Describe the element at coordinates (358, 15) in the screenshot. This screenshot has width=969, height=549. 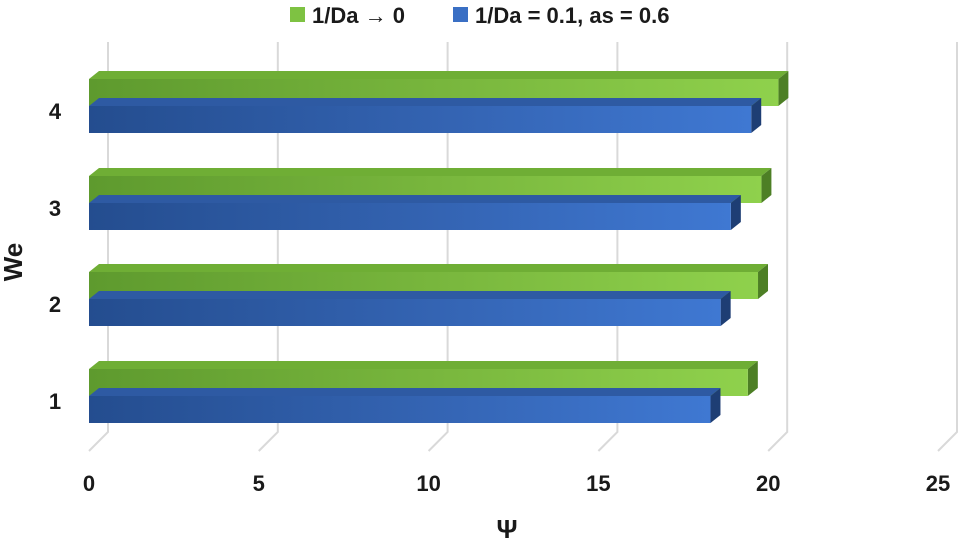
I see `legend-label-series-1: 1/Da → 0` at that location.